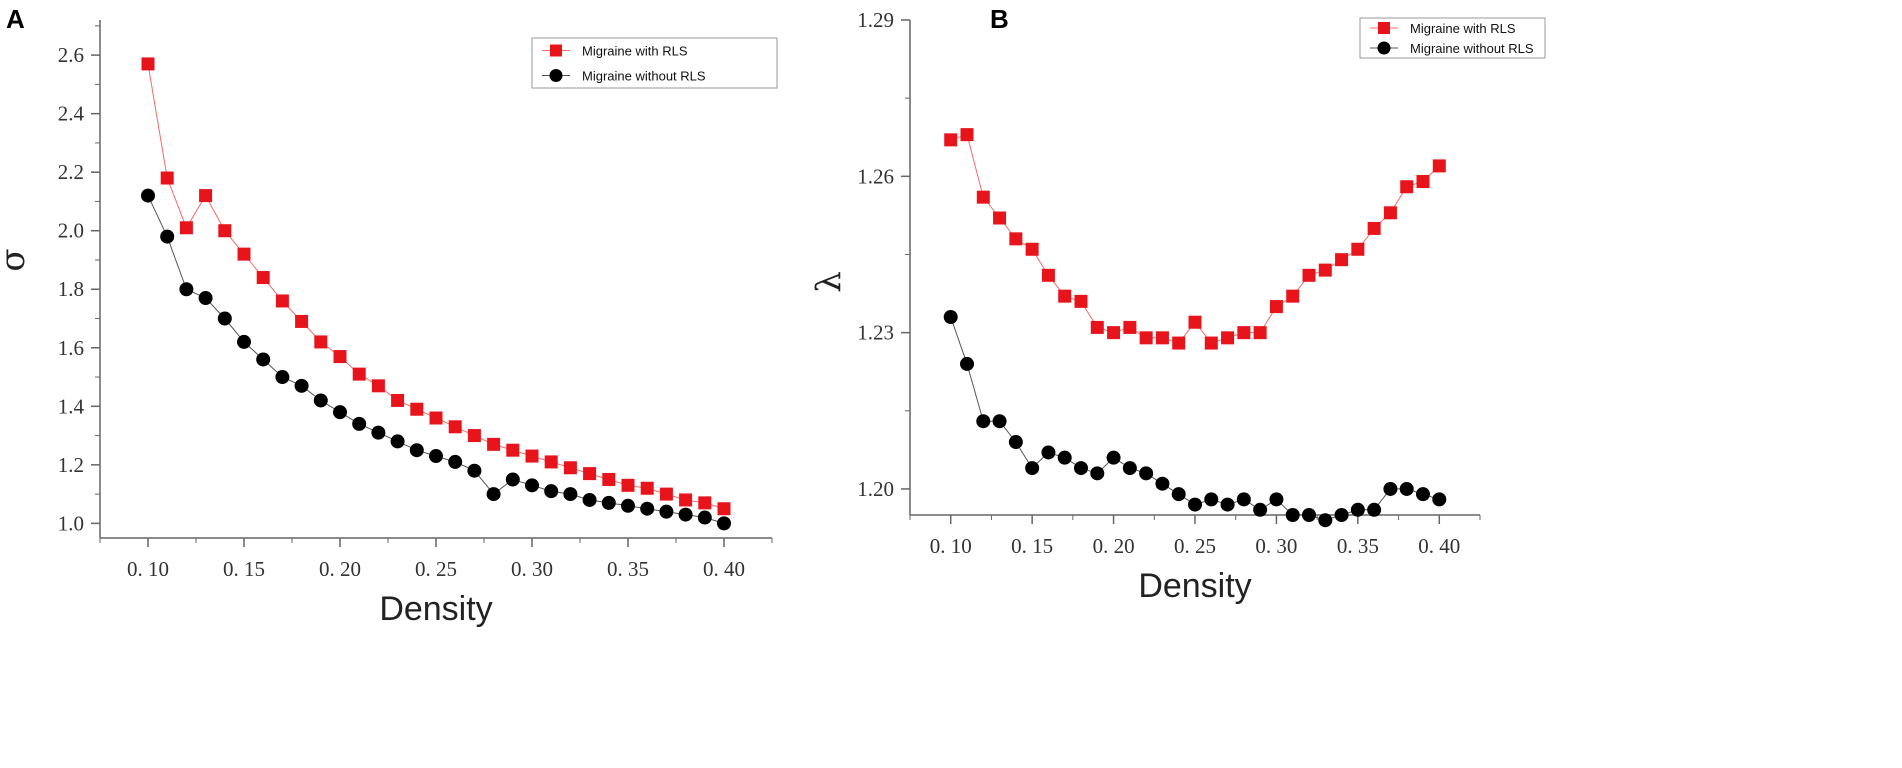 This screenshot has width=1902, height=768. Describe the element at coordinates (71, 289) in the screenshot. I see `y-tick-label: 1.8` at that location.